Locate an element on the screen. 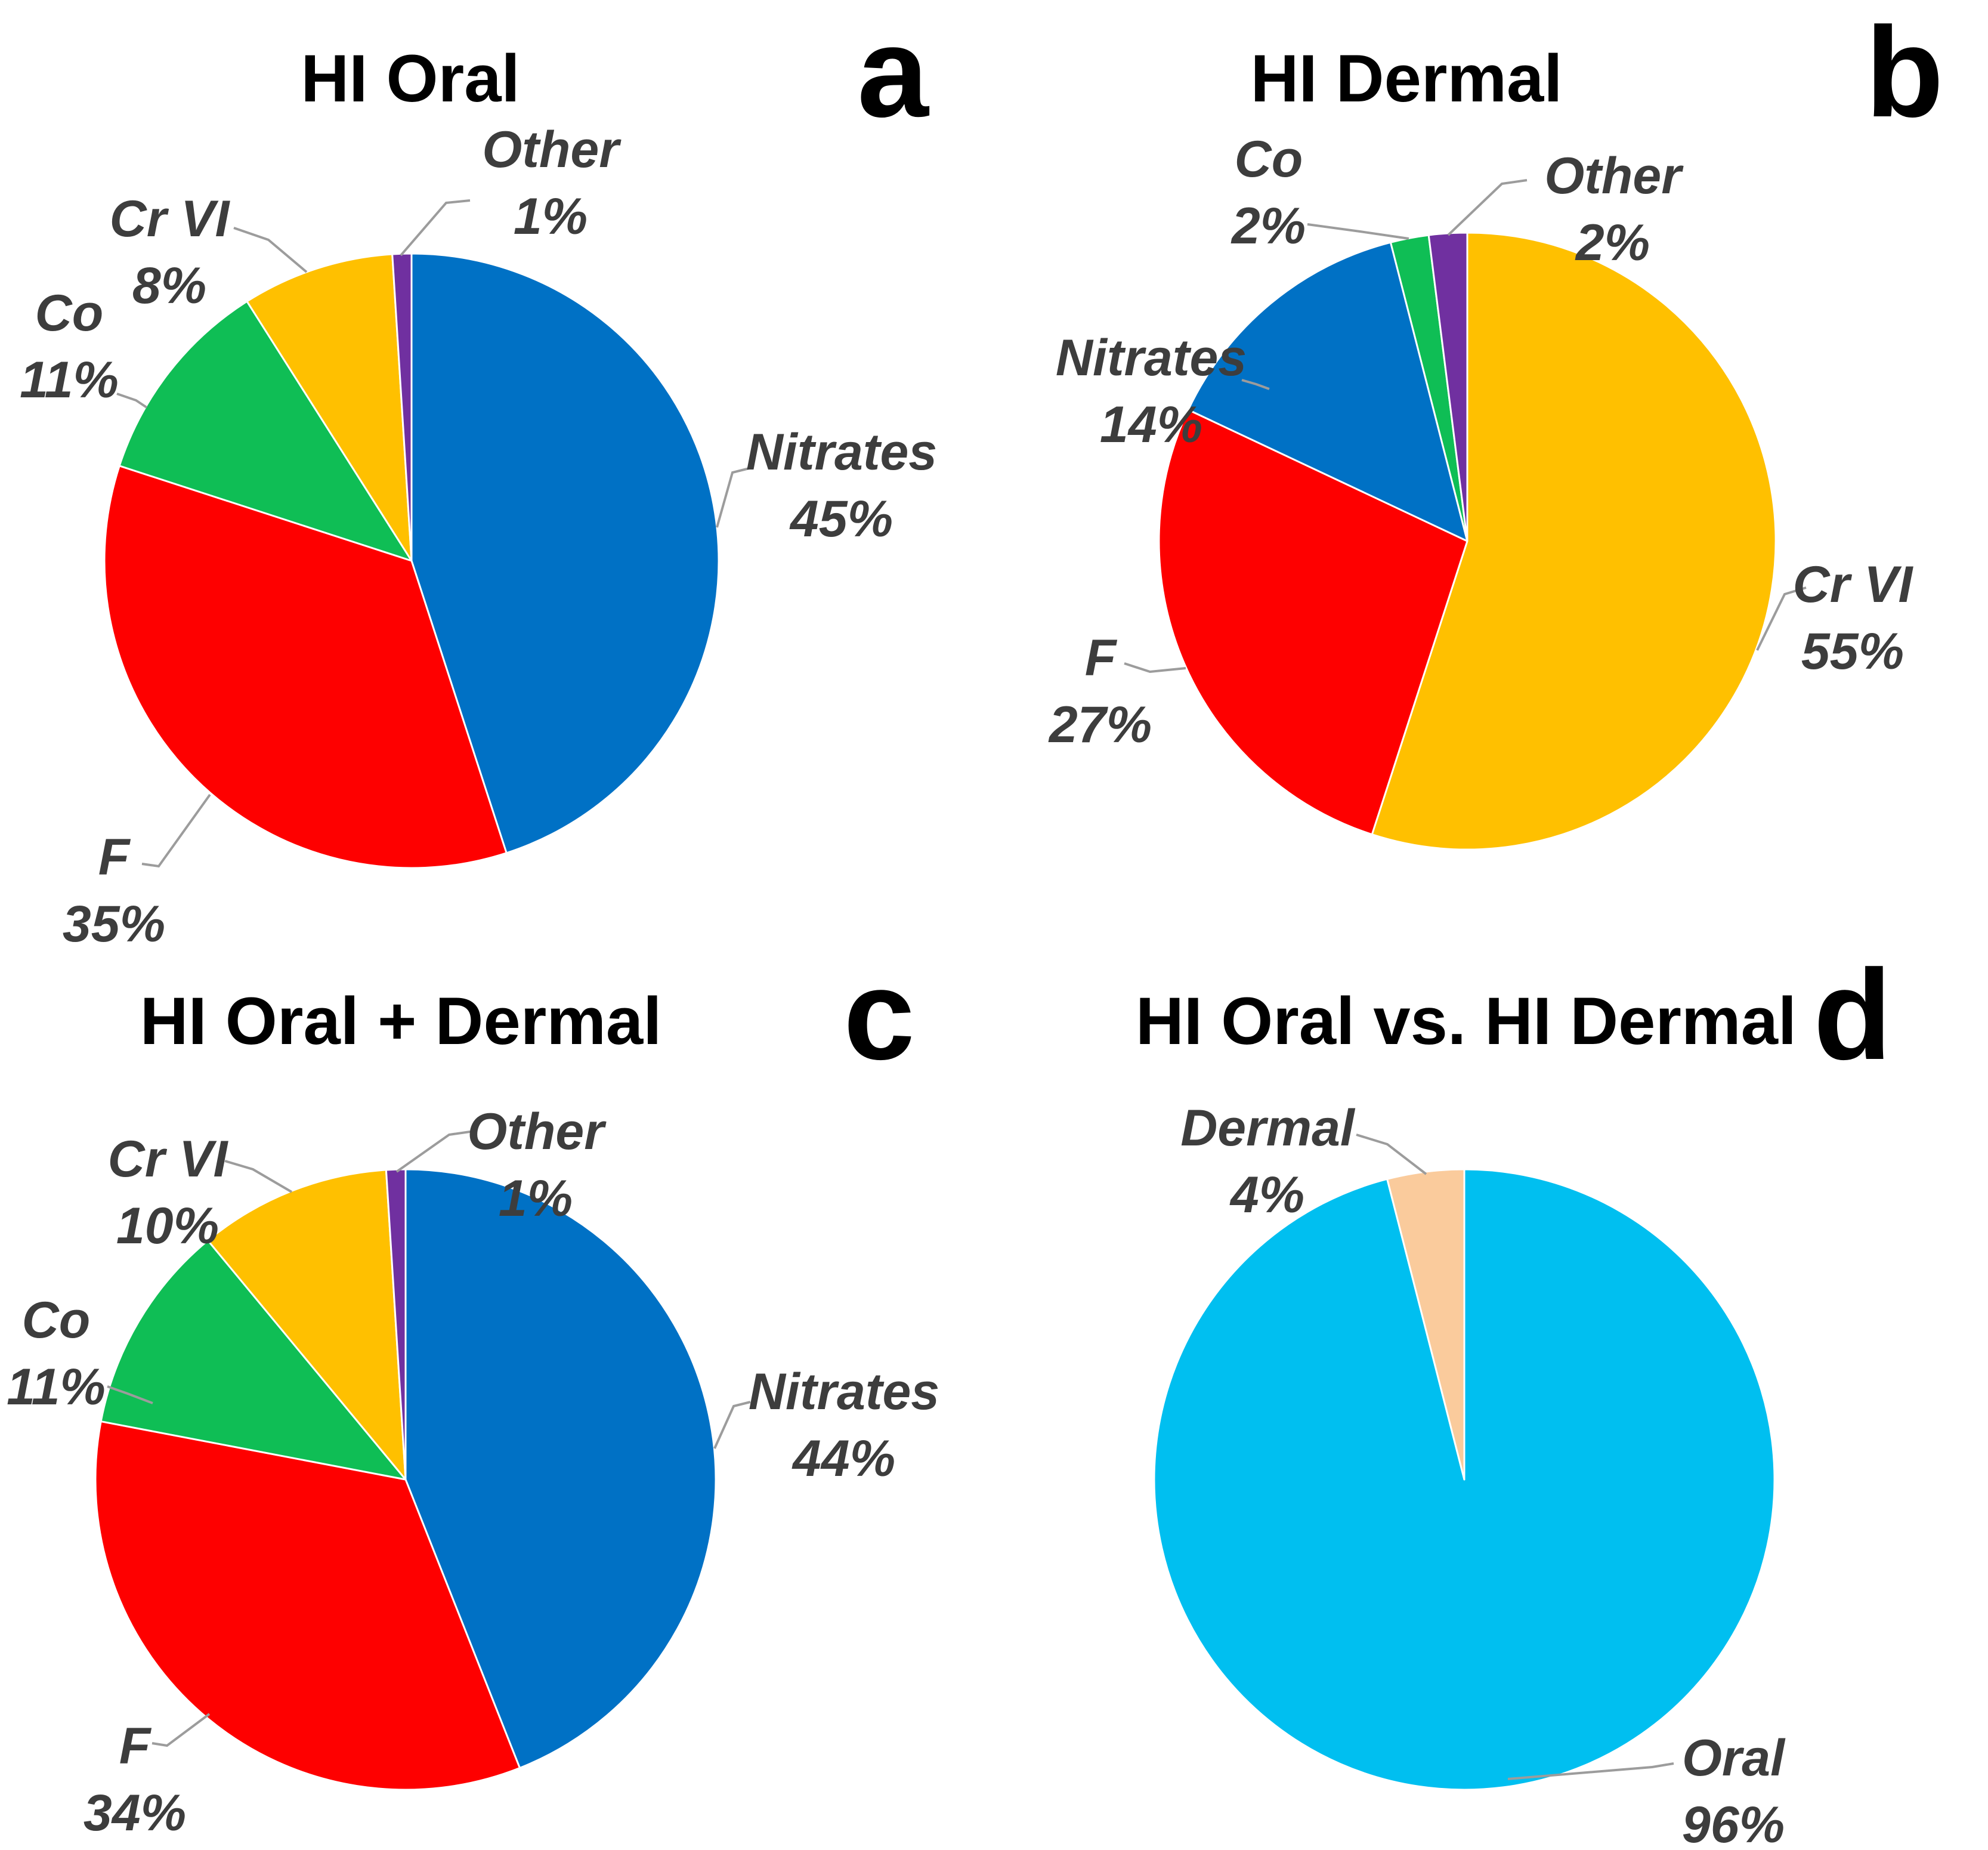 Image resolution: width=1988 pixels, height=1850 pixels. callout-b-crvi: Cr VI 55% is located at coordinates (1853, 618).